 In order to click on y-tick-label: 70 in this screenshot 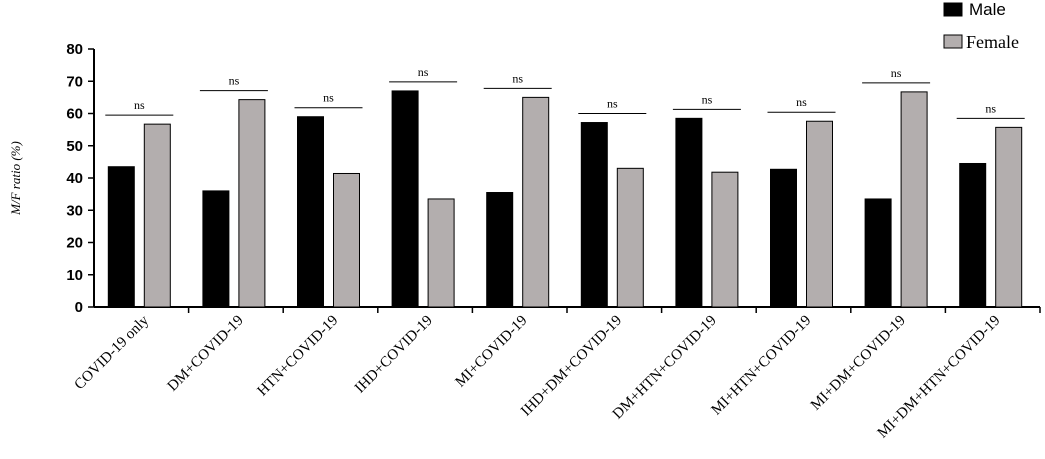, I will do `click(74, 81)`.